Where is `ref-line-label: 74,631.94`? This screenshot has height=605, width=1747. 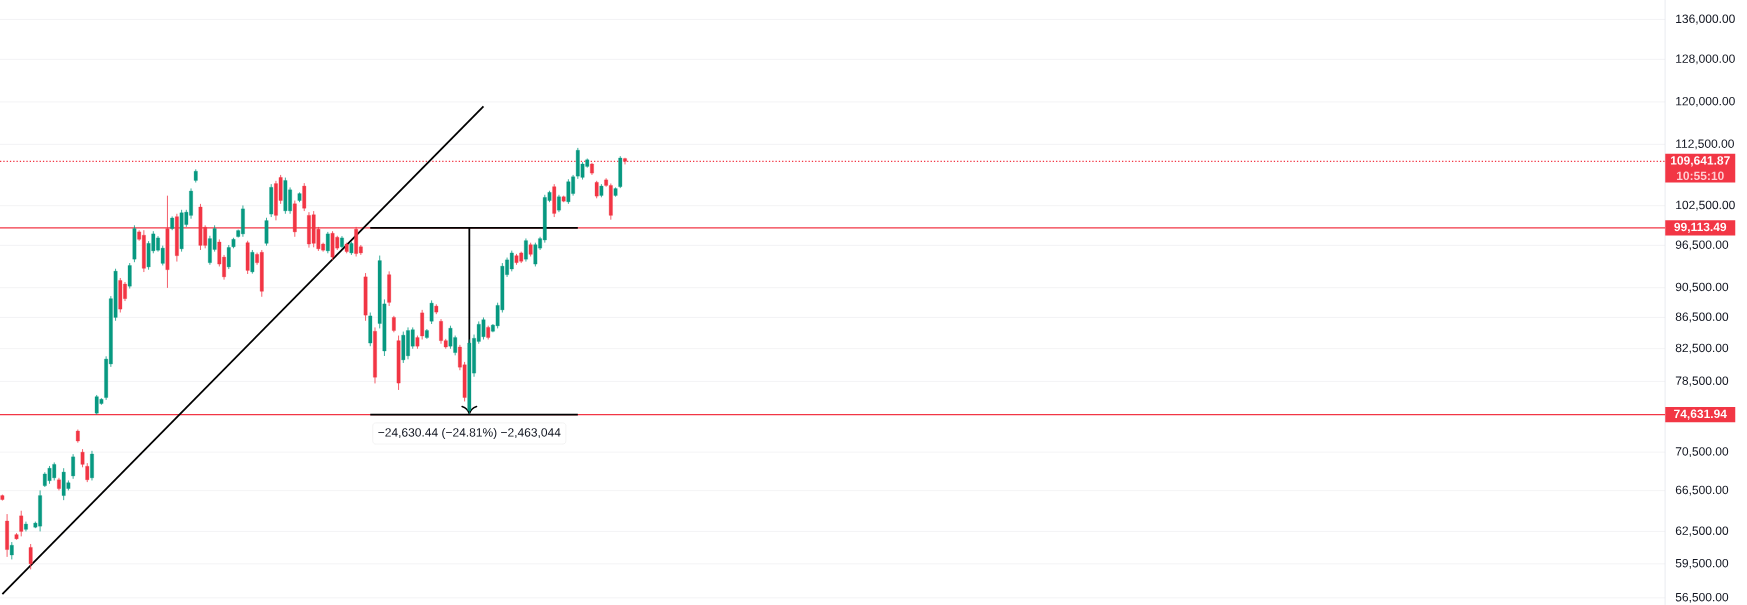
ref-line-label: 74,631.94 is located at coordinates (1700, 414).